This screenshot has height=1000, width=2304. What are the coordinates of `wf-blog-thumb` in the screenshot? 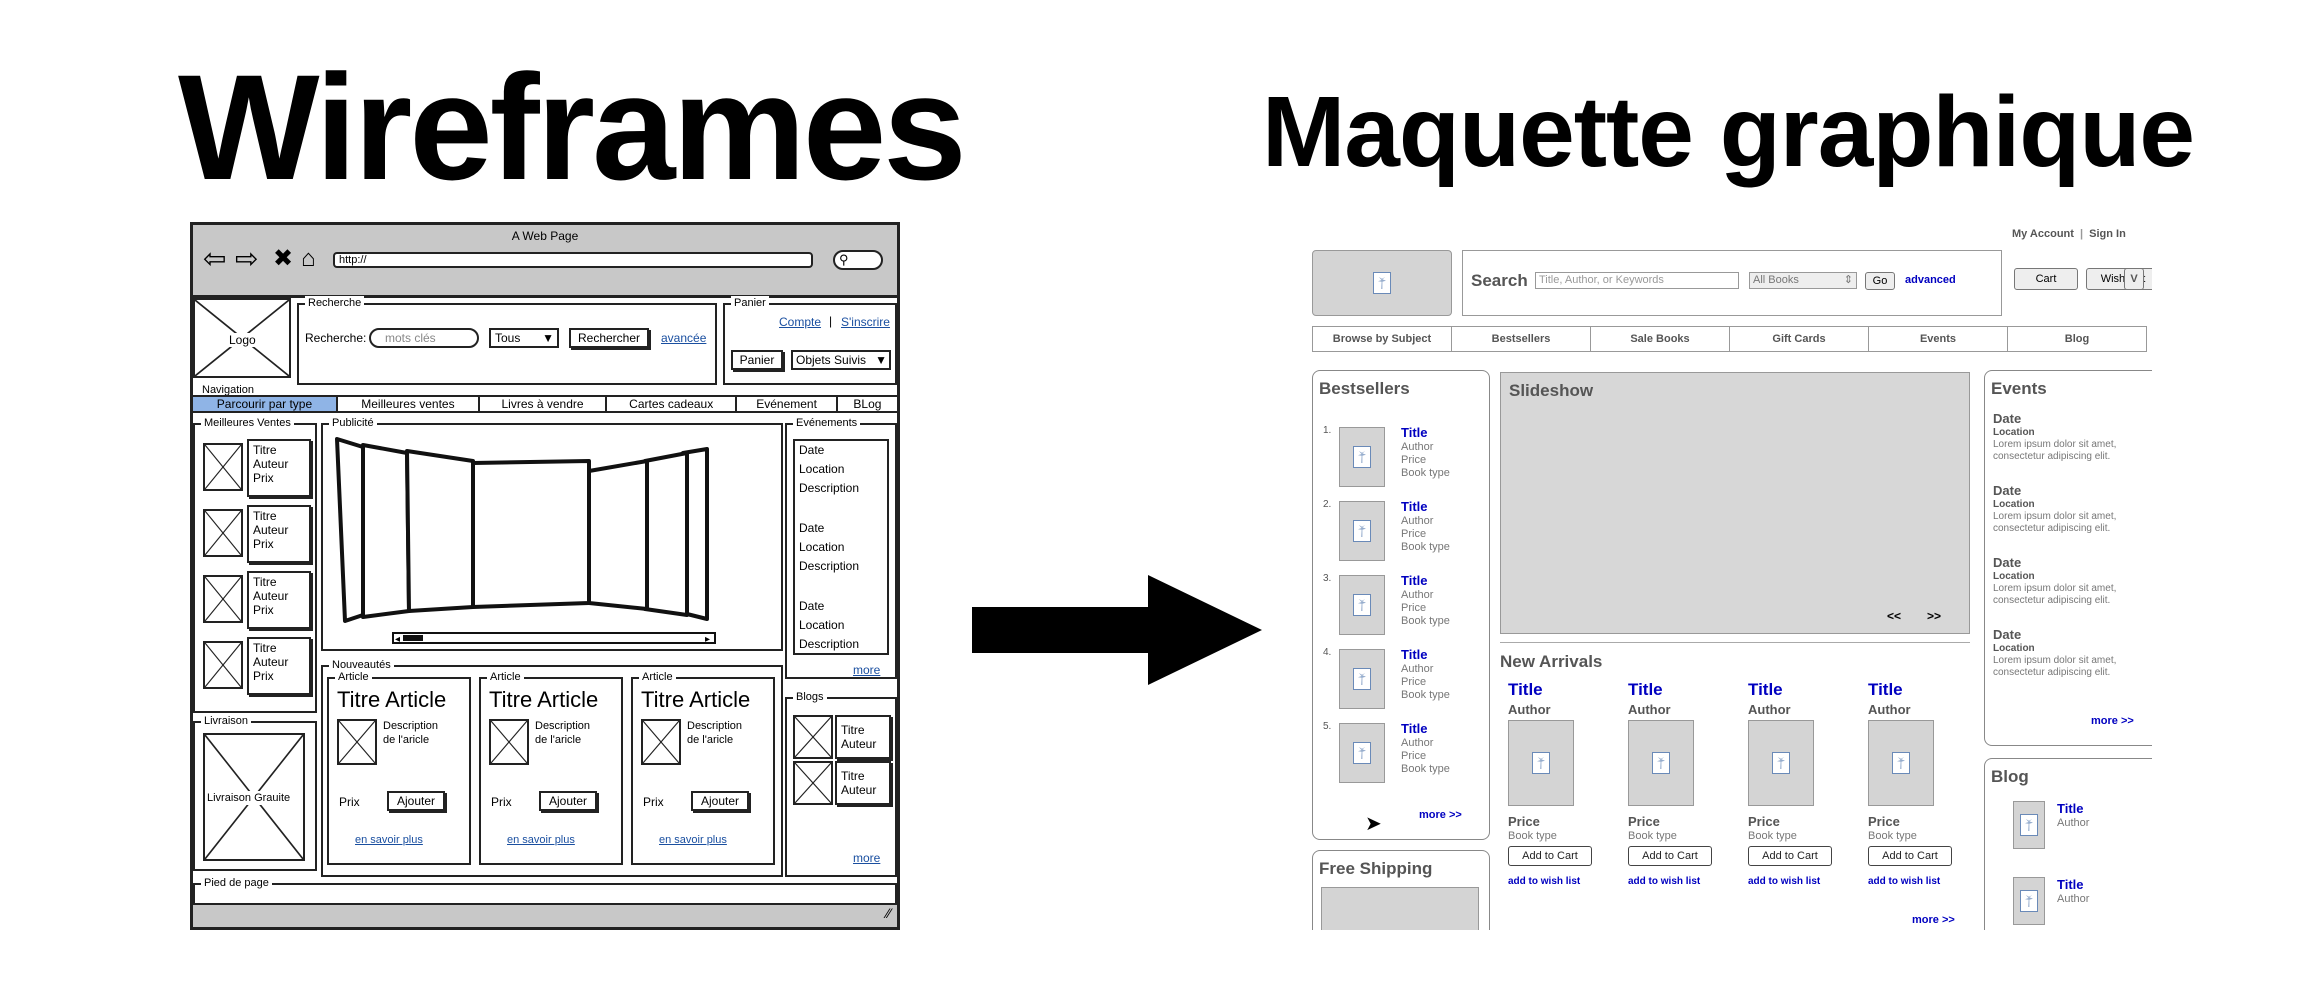 It's located at (813, 783).